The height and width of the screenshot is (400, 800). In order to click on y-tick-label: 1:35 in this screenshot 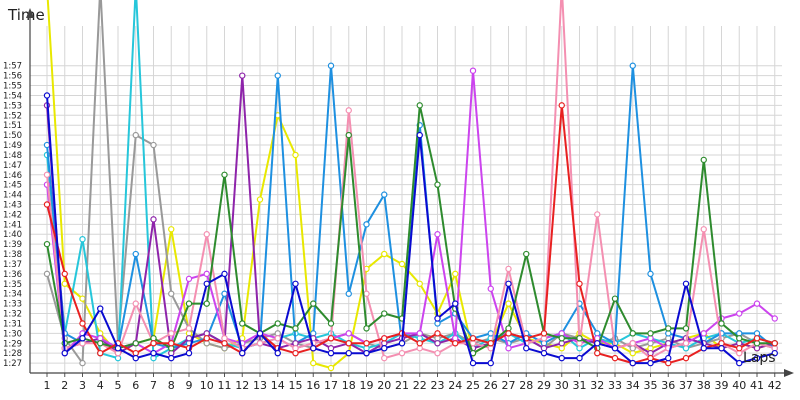, I will do `click(12, 285)`.